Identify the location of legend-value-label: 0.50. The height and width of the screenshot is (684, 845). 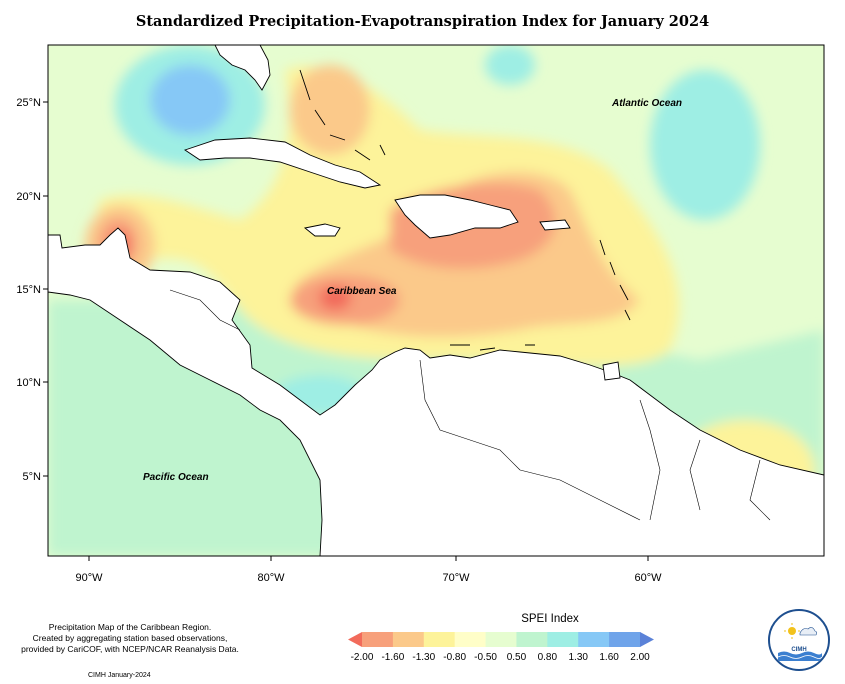
(516, 657).